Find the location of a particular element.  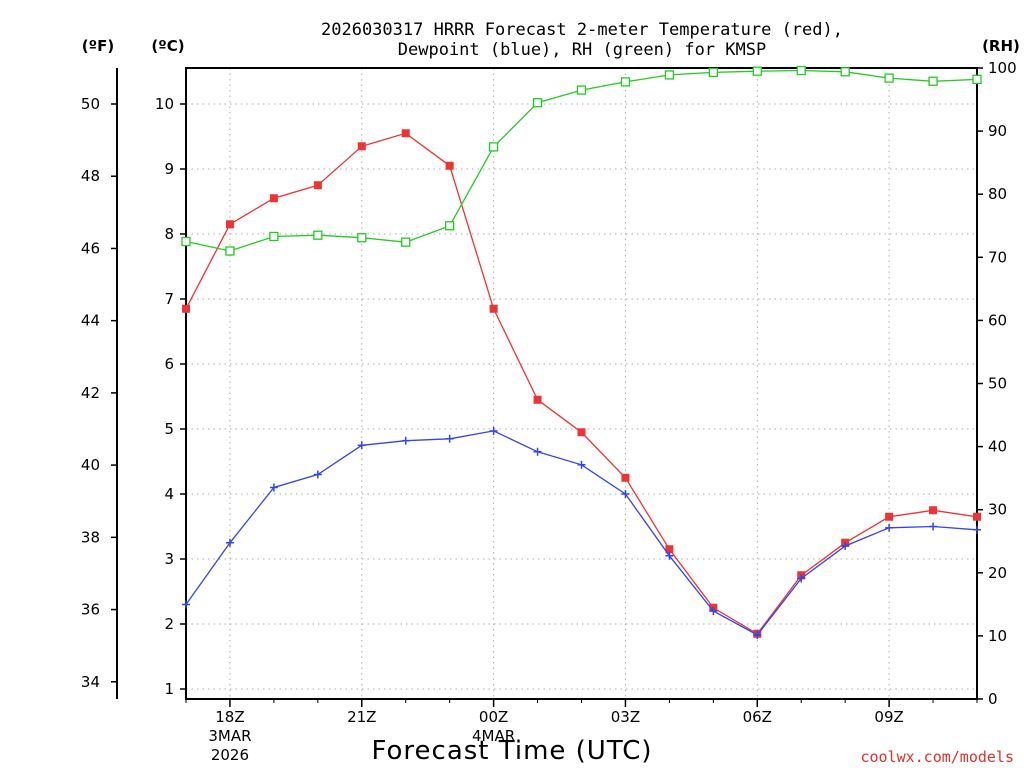

x-axis-title: Forecast Time (UTC) is located at coordinates (511, 751).